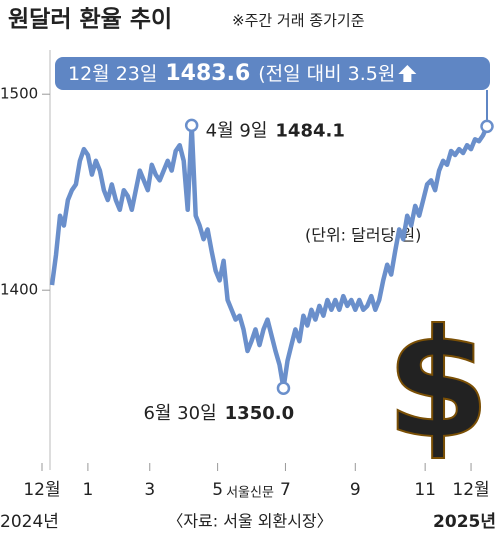 This screenshot has width=500, height=541. I want to click on end-year: 2025년, so click(464, 522).